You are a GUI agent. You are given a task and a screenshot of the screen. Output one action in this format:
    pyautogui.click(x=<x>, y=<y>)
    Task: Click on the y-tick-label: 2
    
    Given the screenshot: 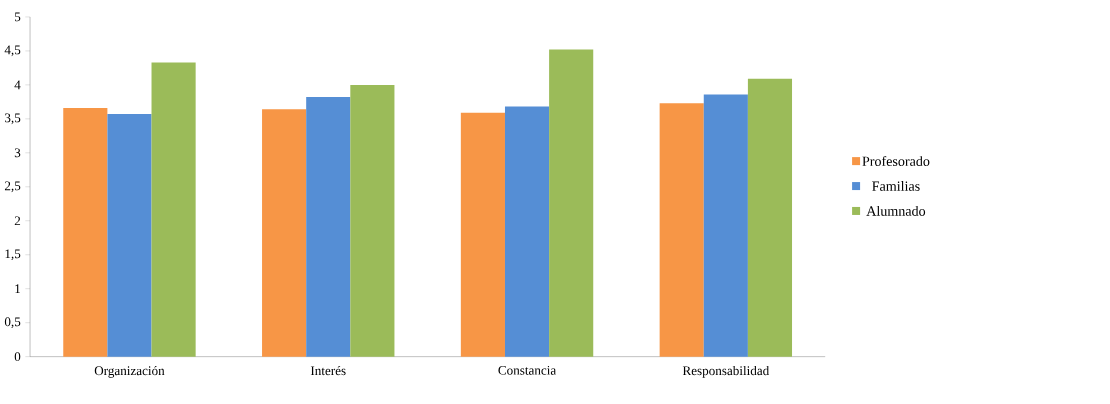 What is the action you would take?
    pyautogui.click(x=17, y=221)
    